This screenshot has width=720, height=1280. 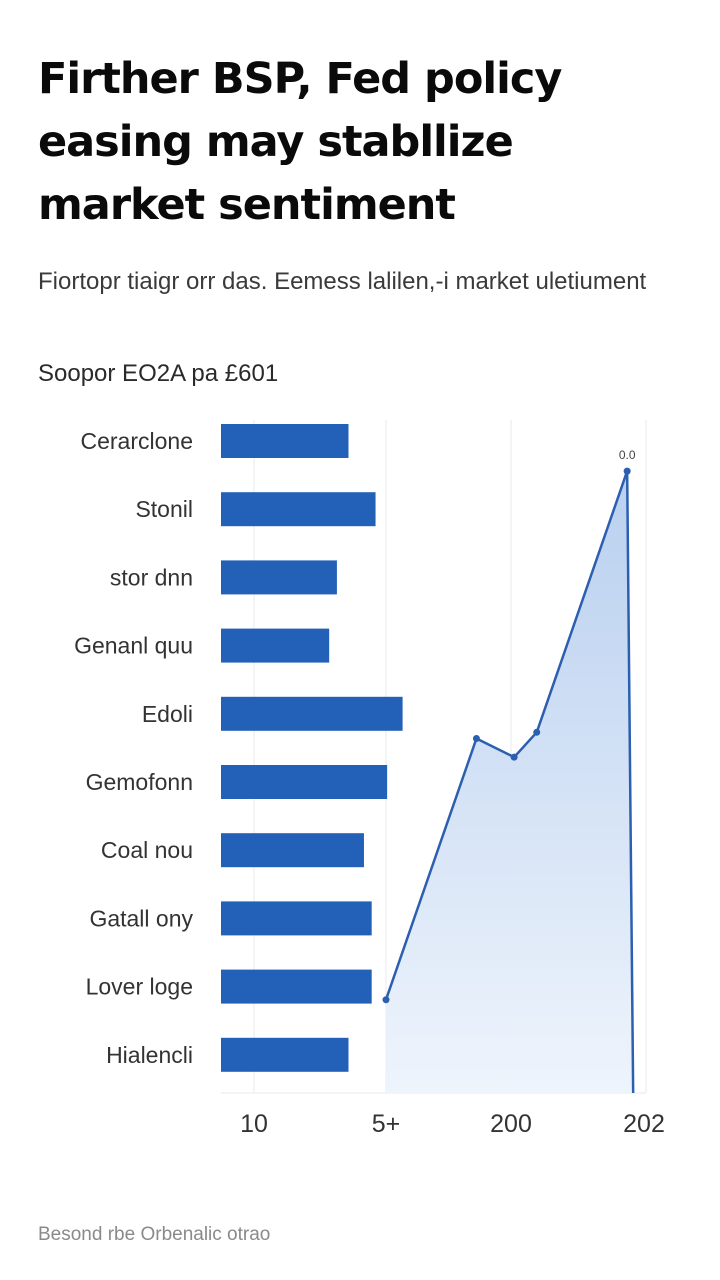 What do you see at coordinates (141, 918) in the screenshot?
I see `category-label: Gatall ony` at bounding box center [141, 918].